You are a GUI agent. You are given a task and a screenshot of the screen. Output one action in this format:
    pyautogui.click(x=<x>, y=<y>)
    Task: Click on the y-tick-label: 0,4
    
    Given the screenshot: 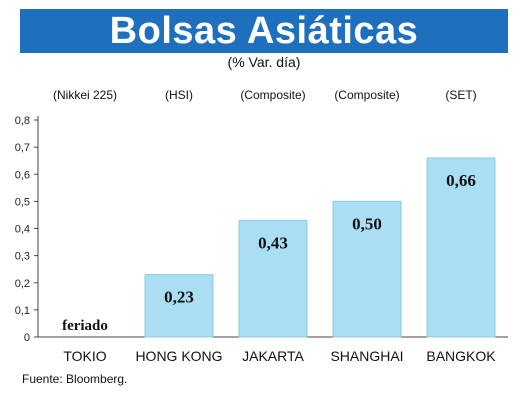 What is the action you would take?
    pyautogui.click(x=22, y=230)
    